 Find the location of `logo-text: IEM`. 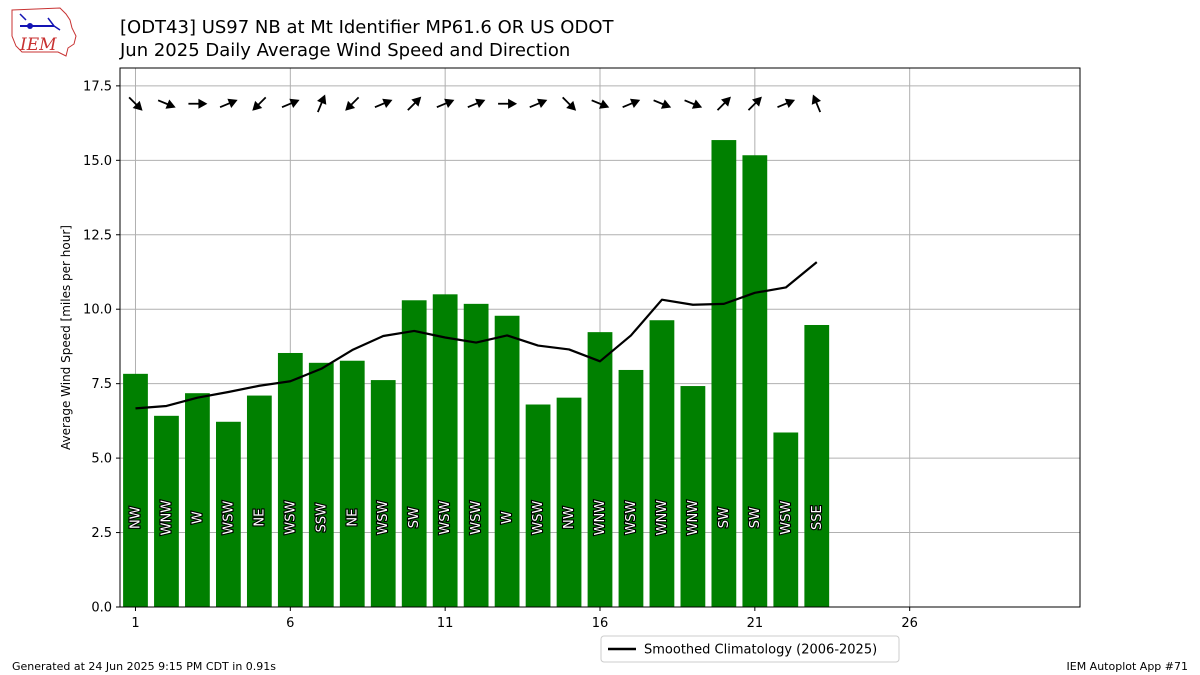

logo-text: IEM is located at coordinates (38, 45).